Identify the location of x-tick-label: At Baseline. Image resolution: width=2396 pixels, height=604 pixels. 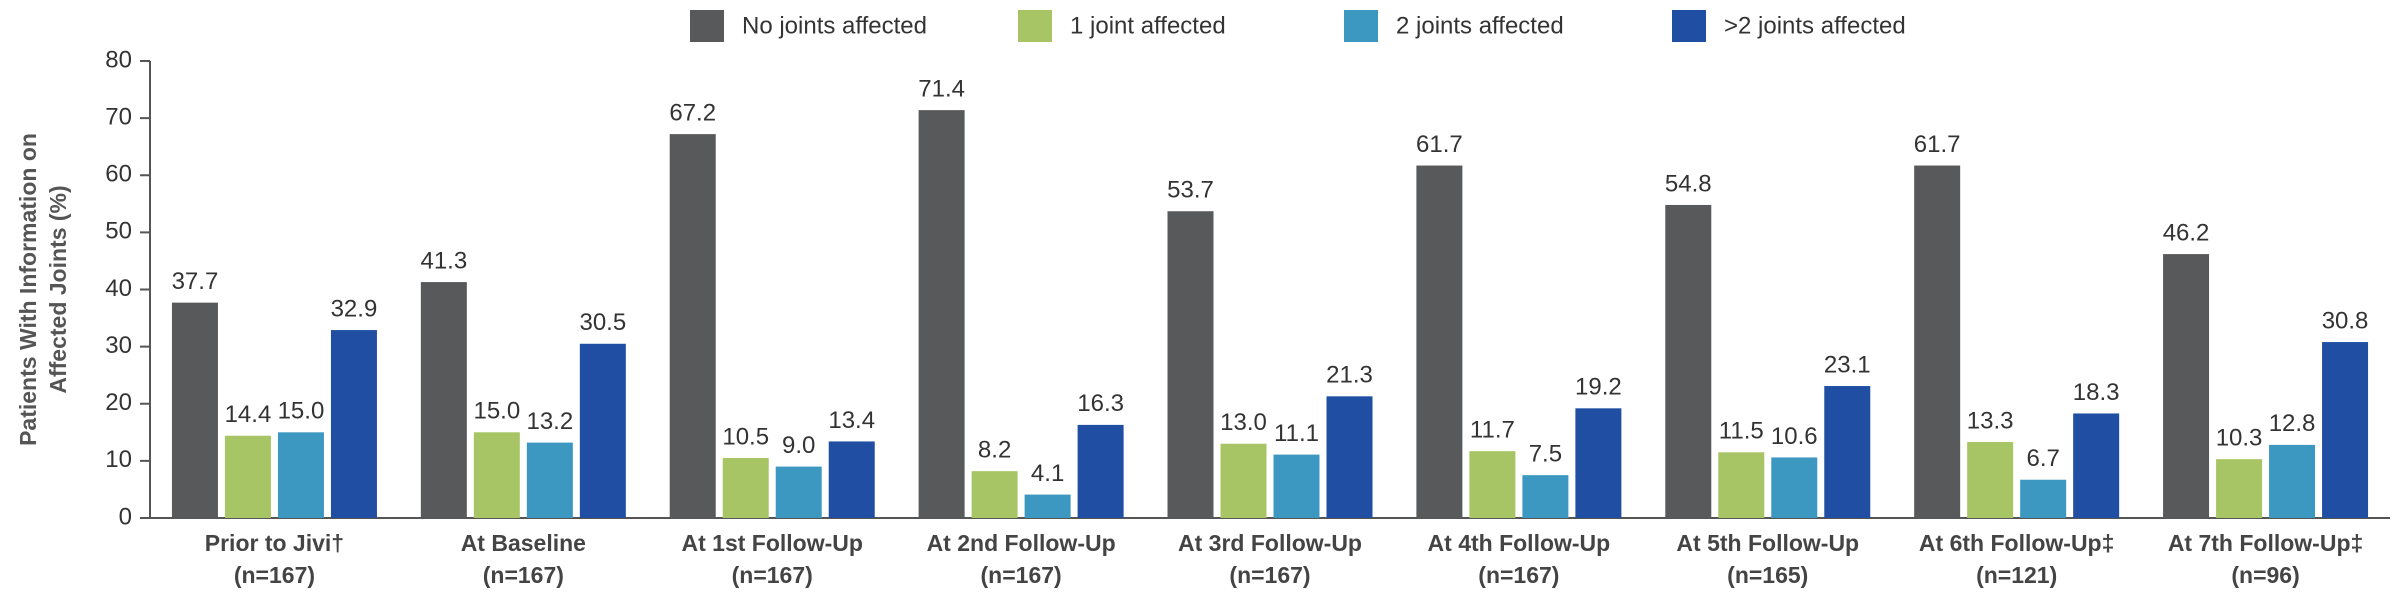
(523, 543).